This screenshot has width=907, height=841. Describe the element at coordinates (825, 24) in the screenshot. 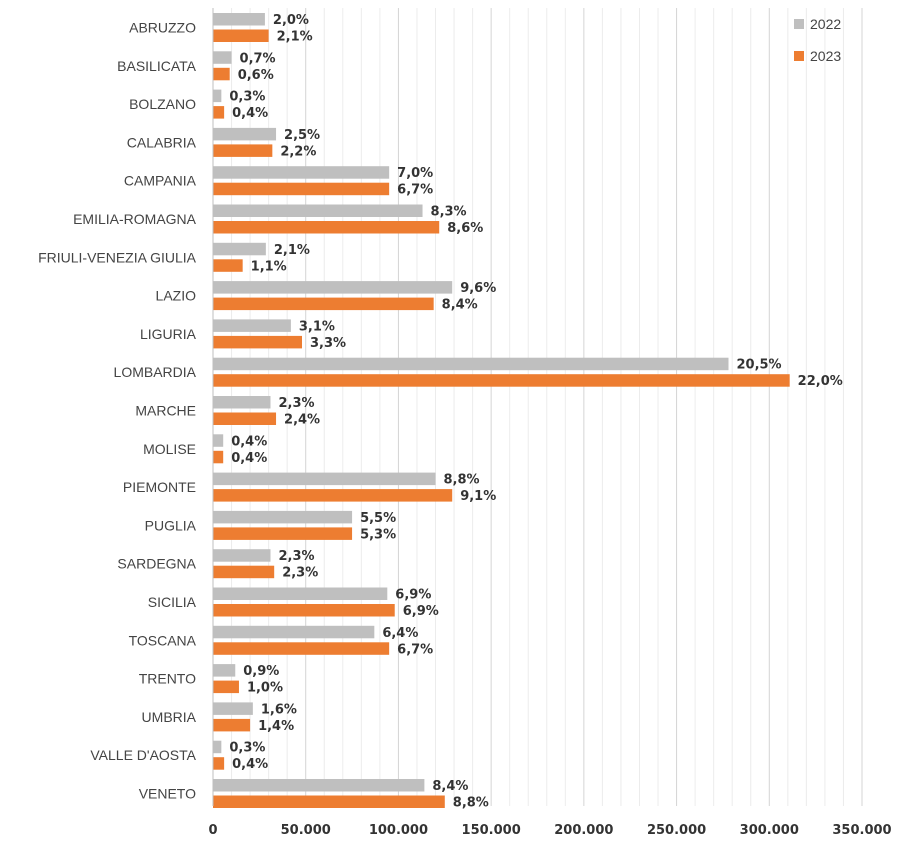

I see `legend-label-2022: 2022` at that location.